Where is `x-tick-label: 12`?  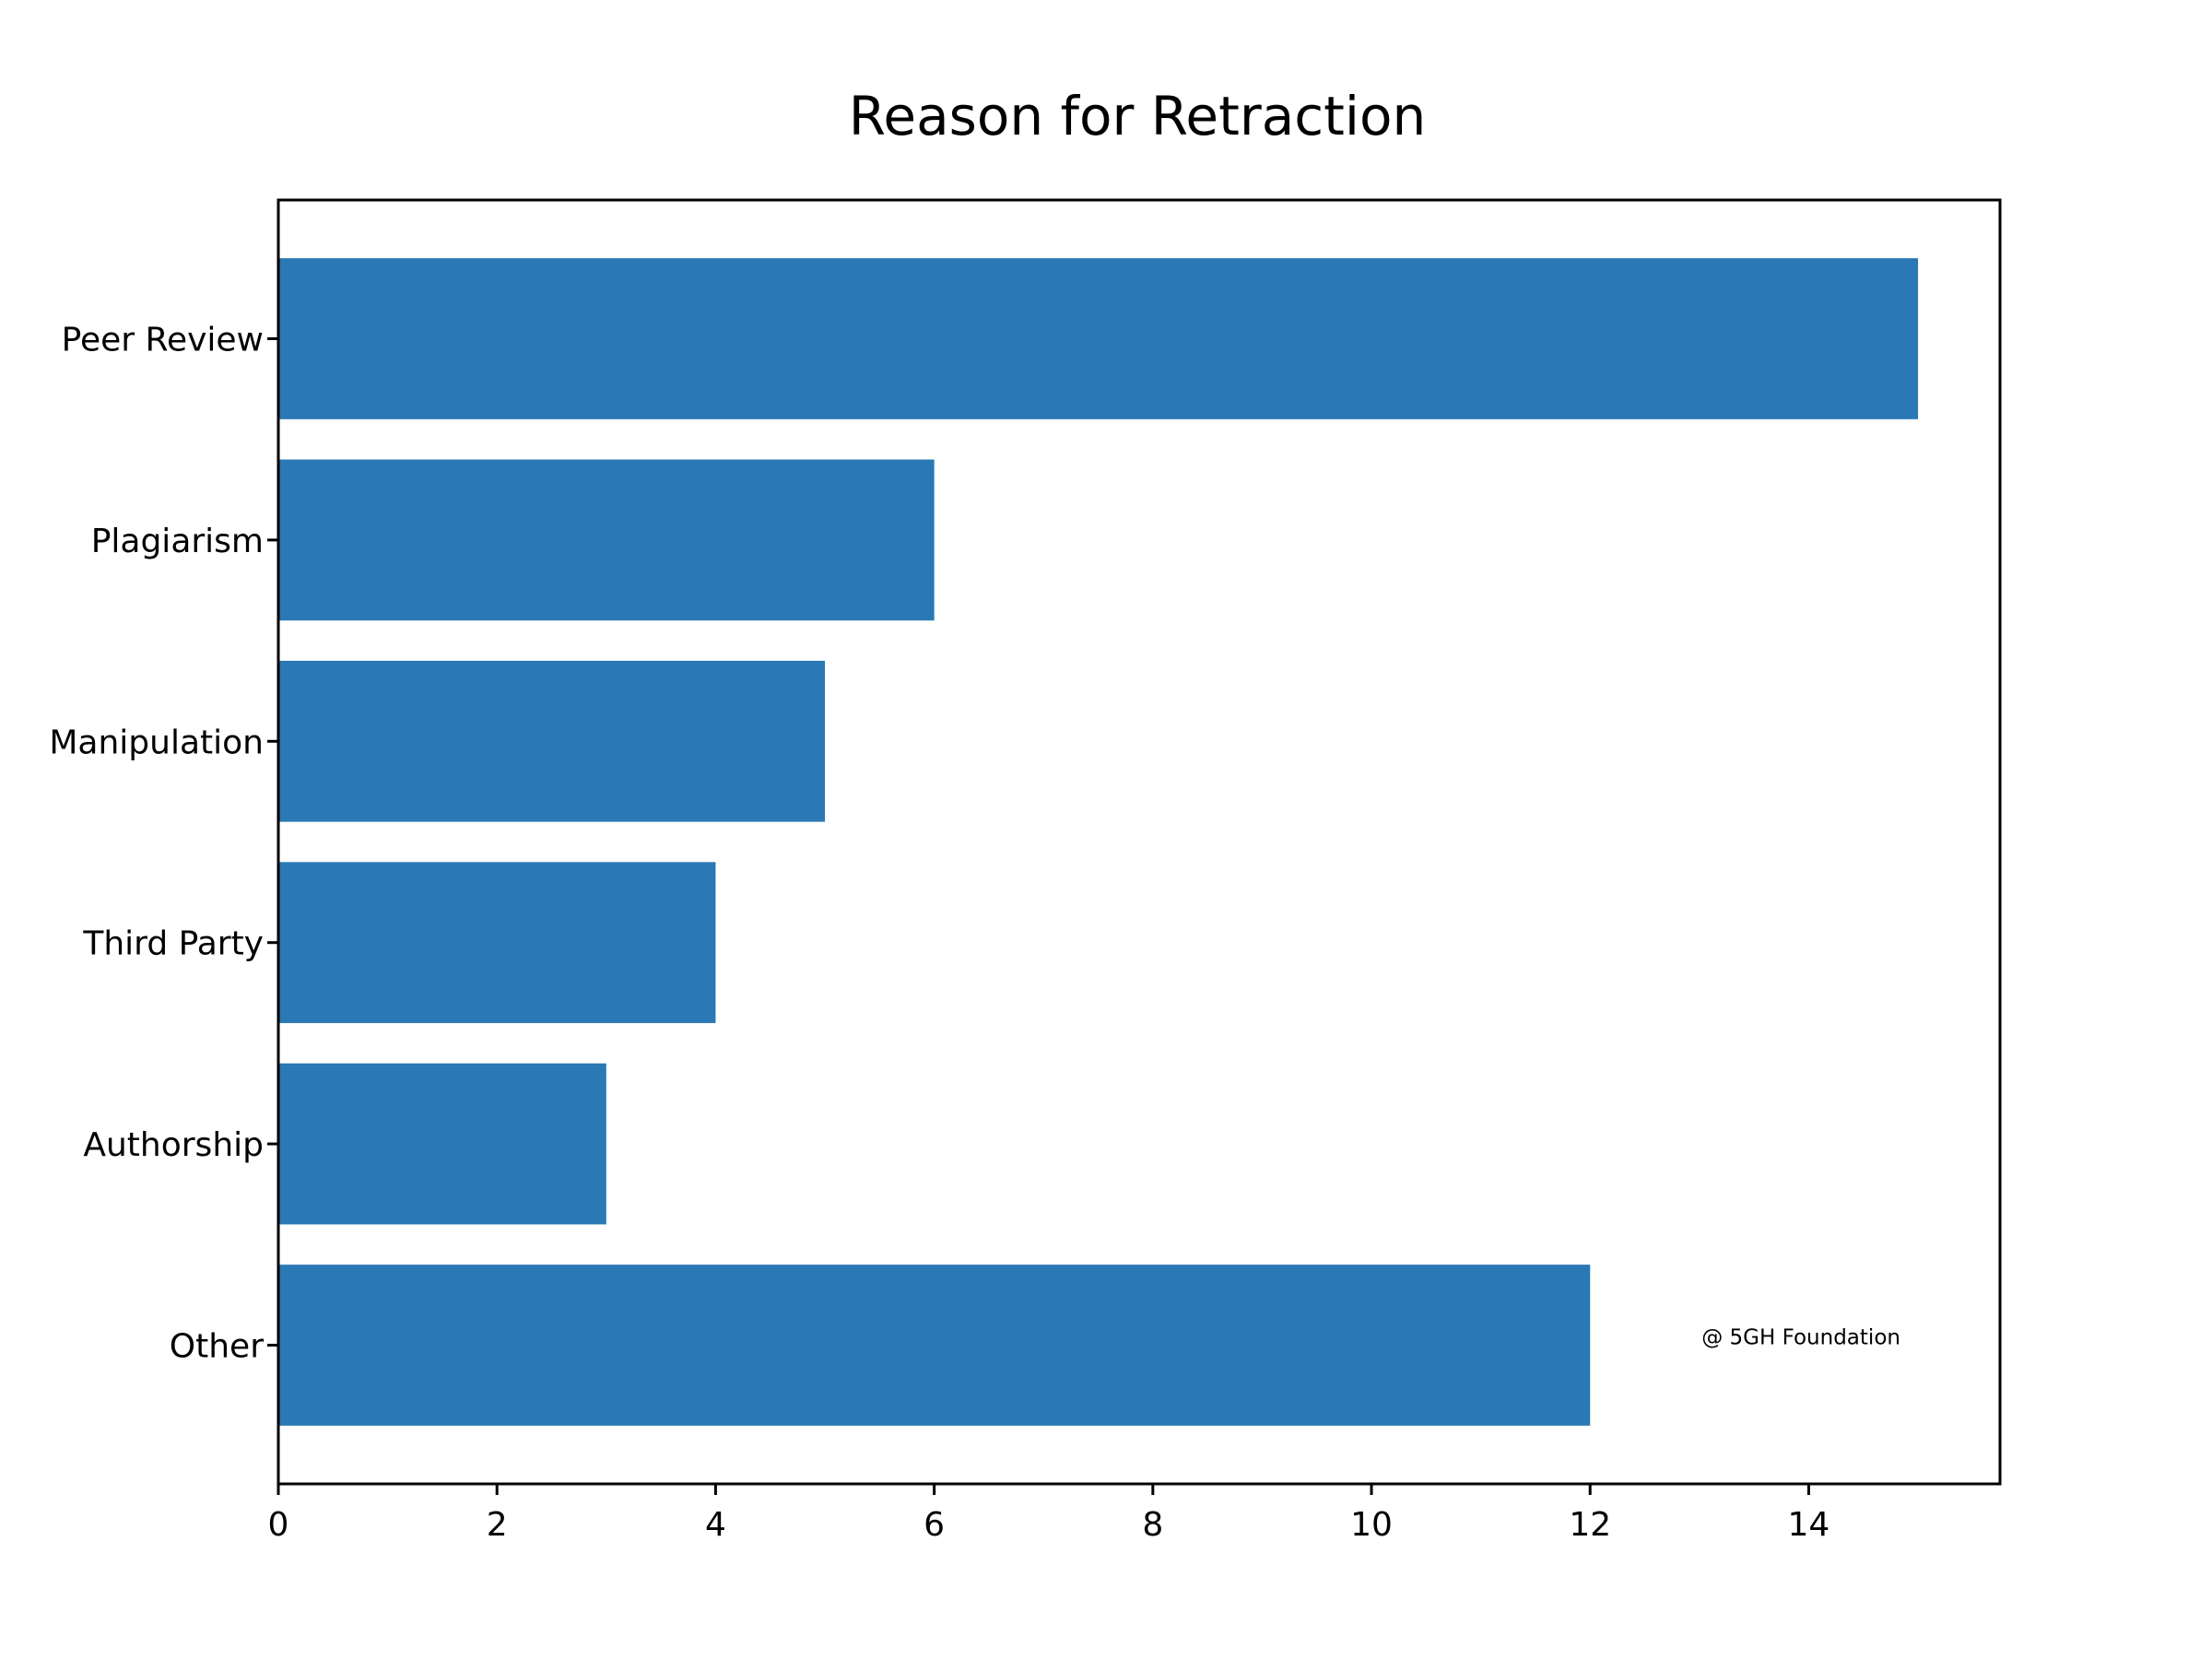 x-tick-label: 12 is located at coordinates (1590, 1525).